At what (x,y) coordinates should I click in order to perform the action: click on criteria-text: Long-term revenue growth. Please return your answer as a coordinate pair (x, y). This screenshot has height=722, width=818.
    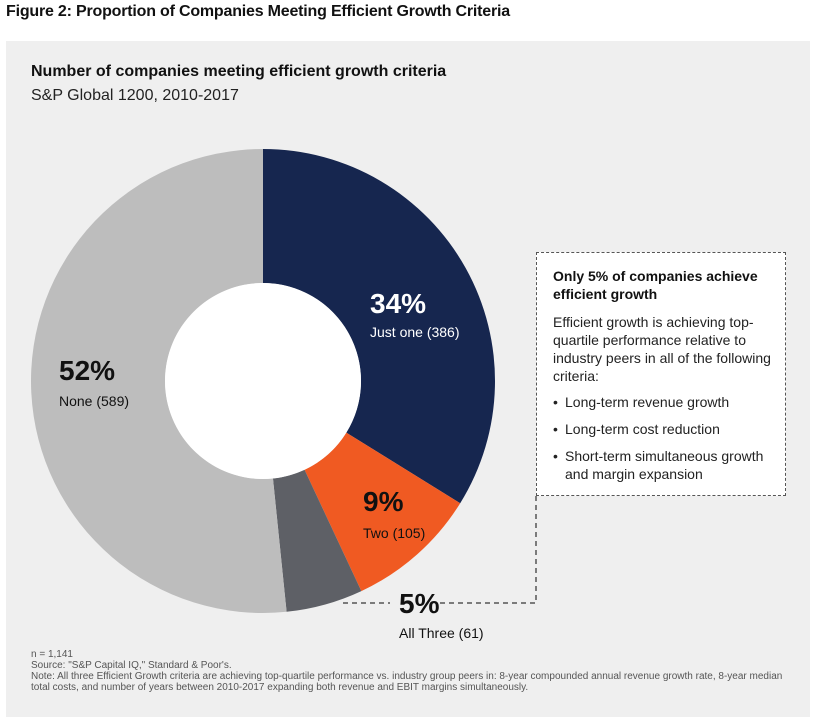
    Looking at the image, I should click on (647, 402).